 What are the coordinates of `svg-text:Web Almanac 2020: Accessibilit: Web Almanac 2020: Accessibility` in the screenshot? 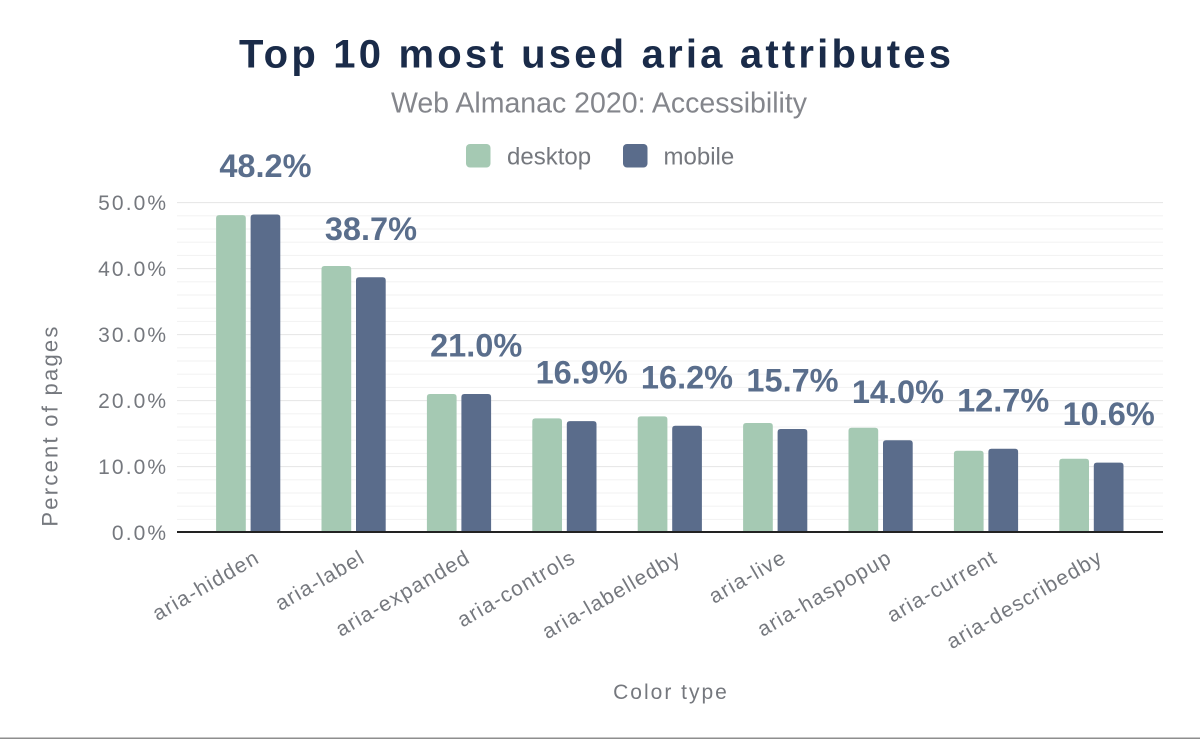 It's located at (599, 104).